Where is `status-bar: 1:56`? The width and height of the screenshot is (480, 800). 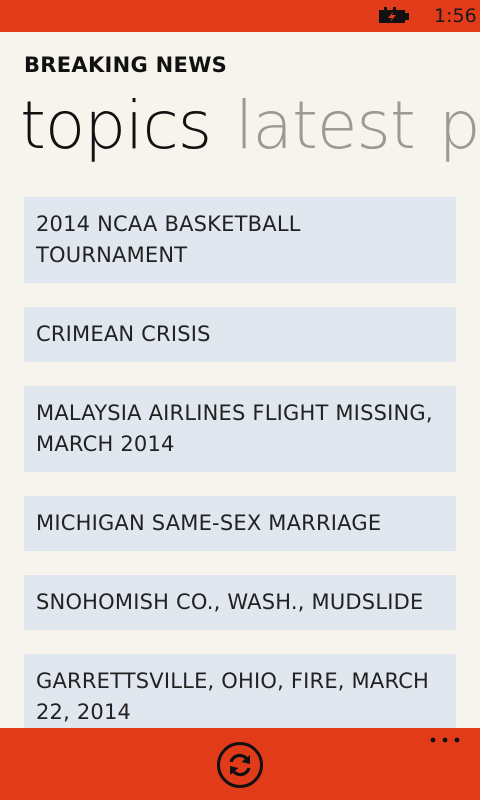 status-bar: 1:56 is located at coordinates (240, 16).